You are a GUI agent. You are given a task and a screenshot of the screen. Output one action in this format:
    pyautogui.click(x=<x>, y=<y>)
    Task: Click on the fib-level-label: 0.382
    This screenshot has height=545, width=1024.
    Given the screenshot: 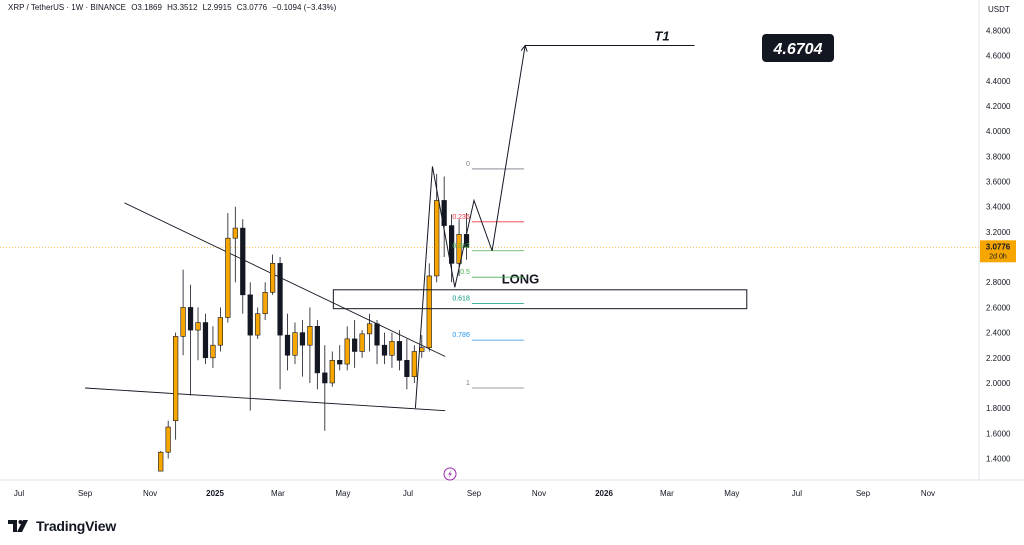 What is the action you would take?
    pyautogui.click(x=461, y=246)
    